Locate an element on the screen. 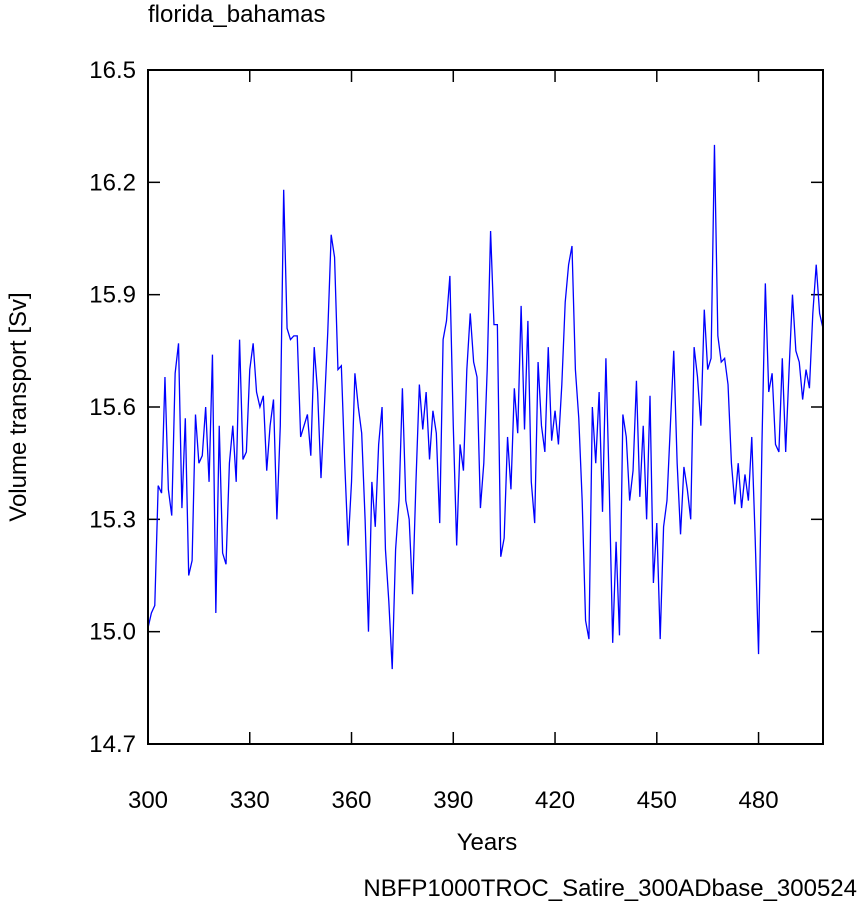 This screenshot has height=911, width=863. x-tick-label: 480 is located at coordinates (759, 800).